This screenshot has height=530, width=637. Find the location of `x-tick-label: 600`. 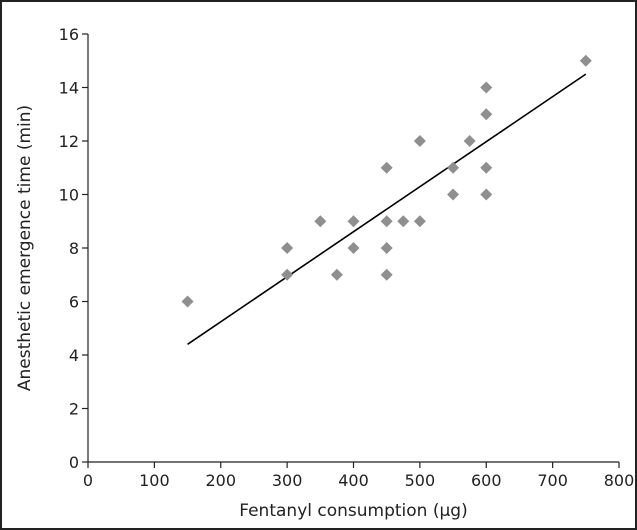

x-tick-label: 600 is located at coordinates (486, 480).